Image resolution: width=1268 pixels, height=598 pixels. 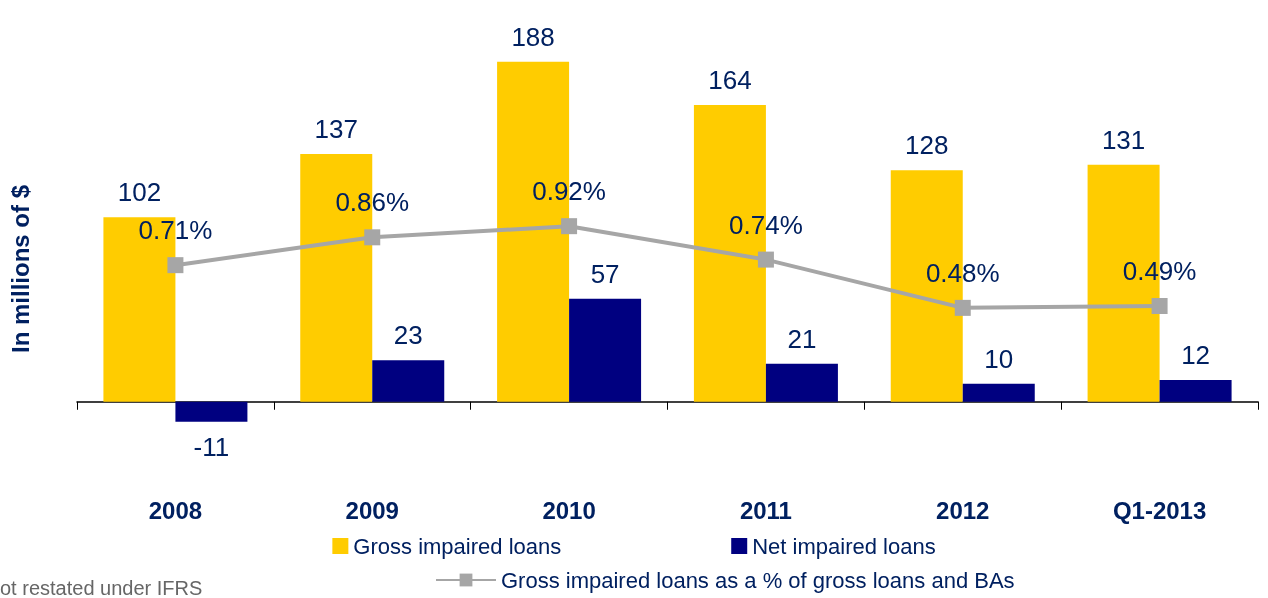 What do you see at coordinates (730, 80) in the screenshot?
I see `data-label: 164` at bounding box center [730, 80].